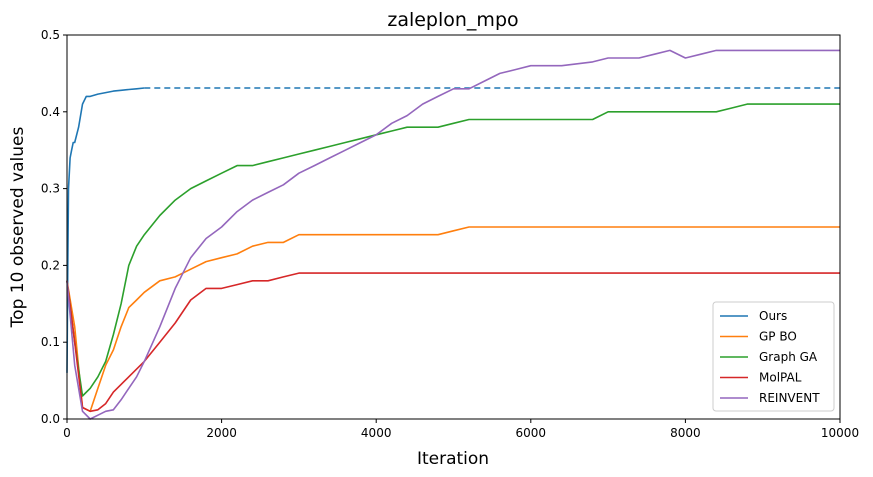  I want to click on legend-label-graph-ga: Graph GA, so click(788, 357).